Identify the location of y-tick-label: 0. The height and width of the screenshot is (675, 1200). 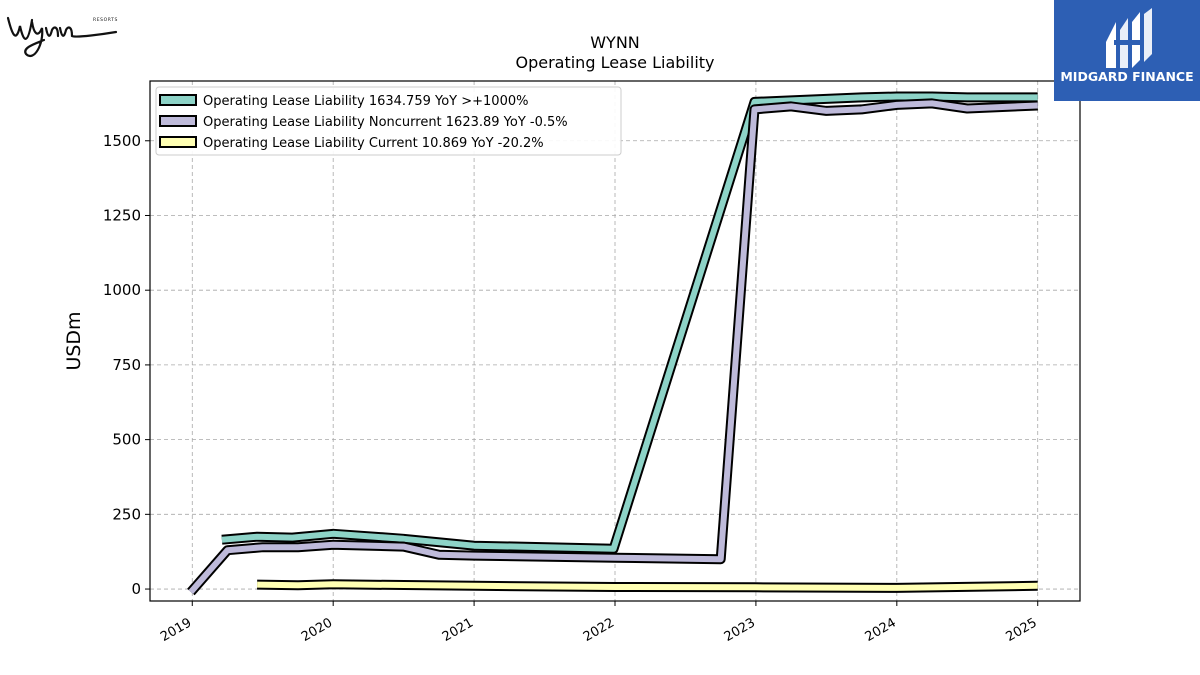
(136, 589).